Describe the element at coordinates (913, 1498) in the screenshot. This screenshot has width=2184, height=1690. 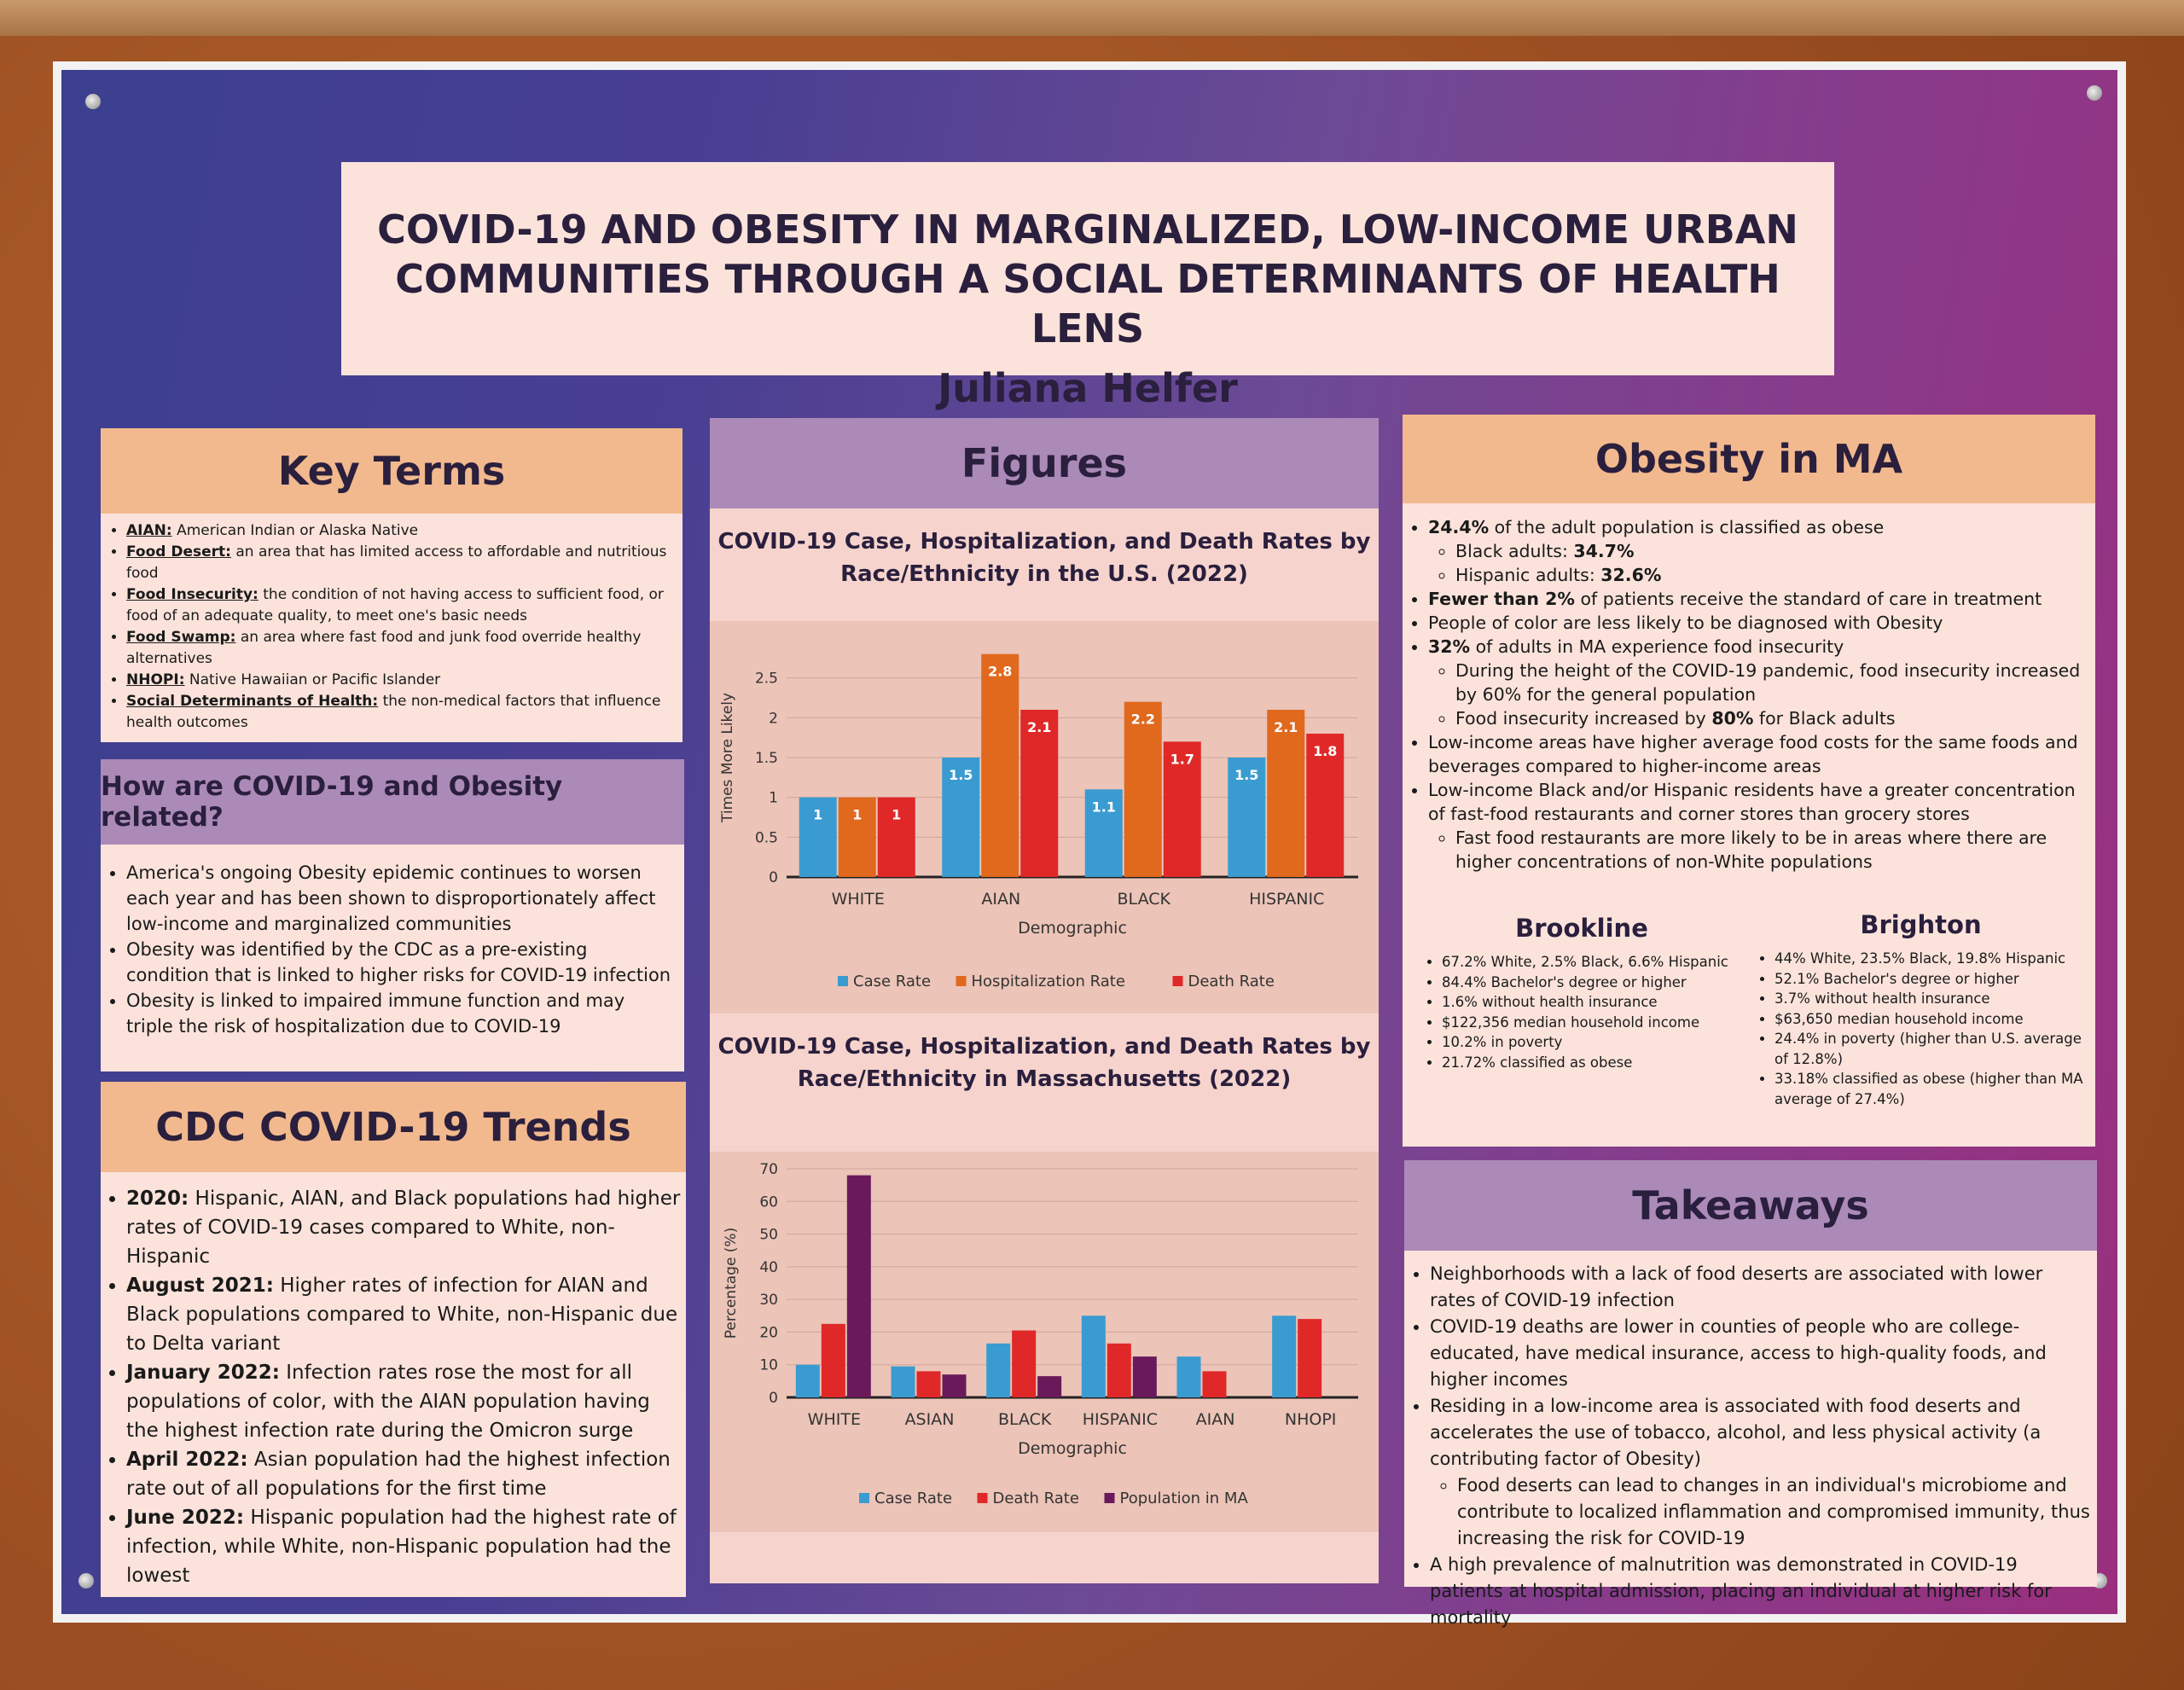
I see `legend-entry: Case Rate` at that location.